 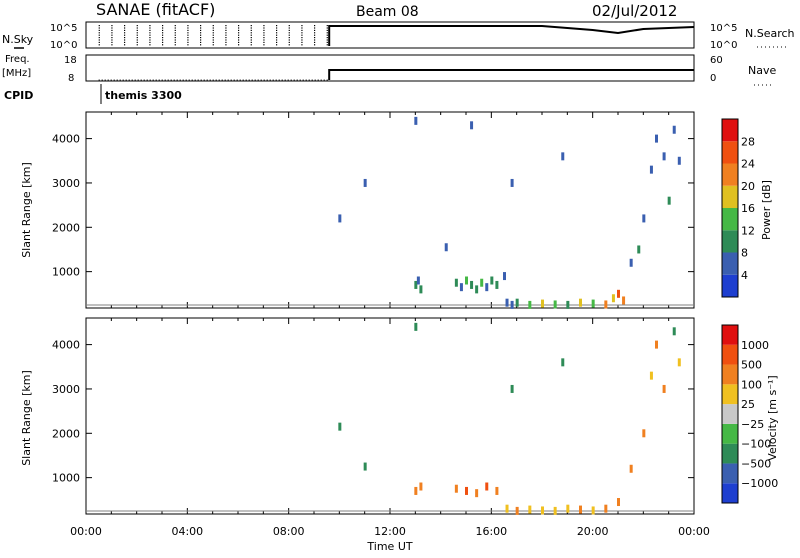 What do you see at coordinates (509, 212) in the screenshot?
I see `power-marks` at bounding box center [509, 212].